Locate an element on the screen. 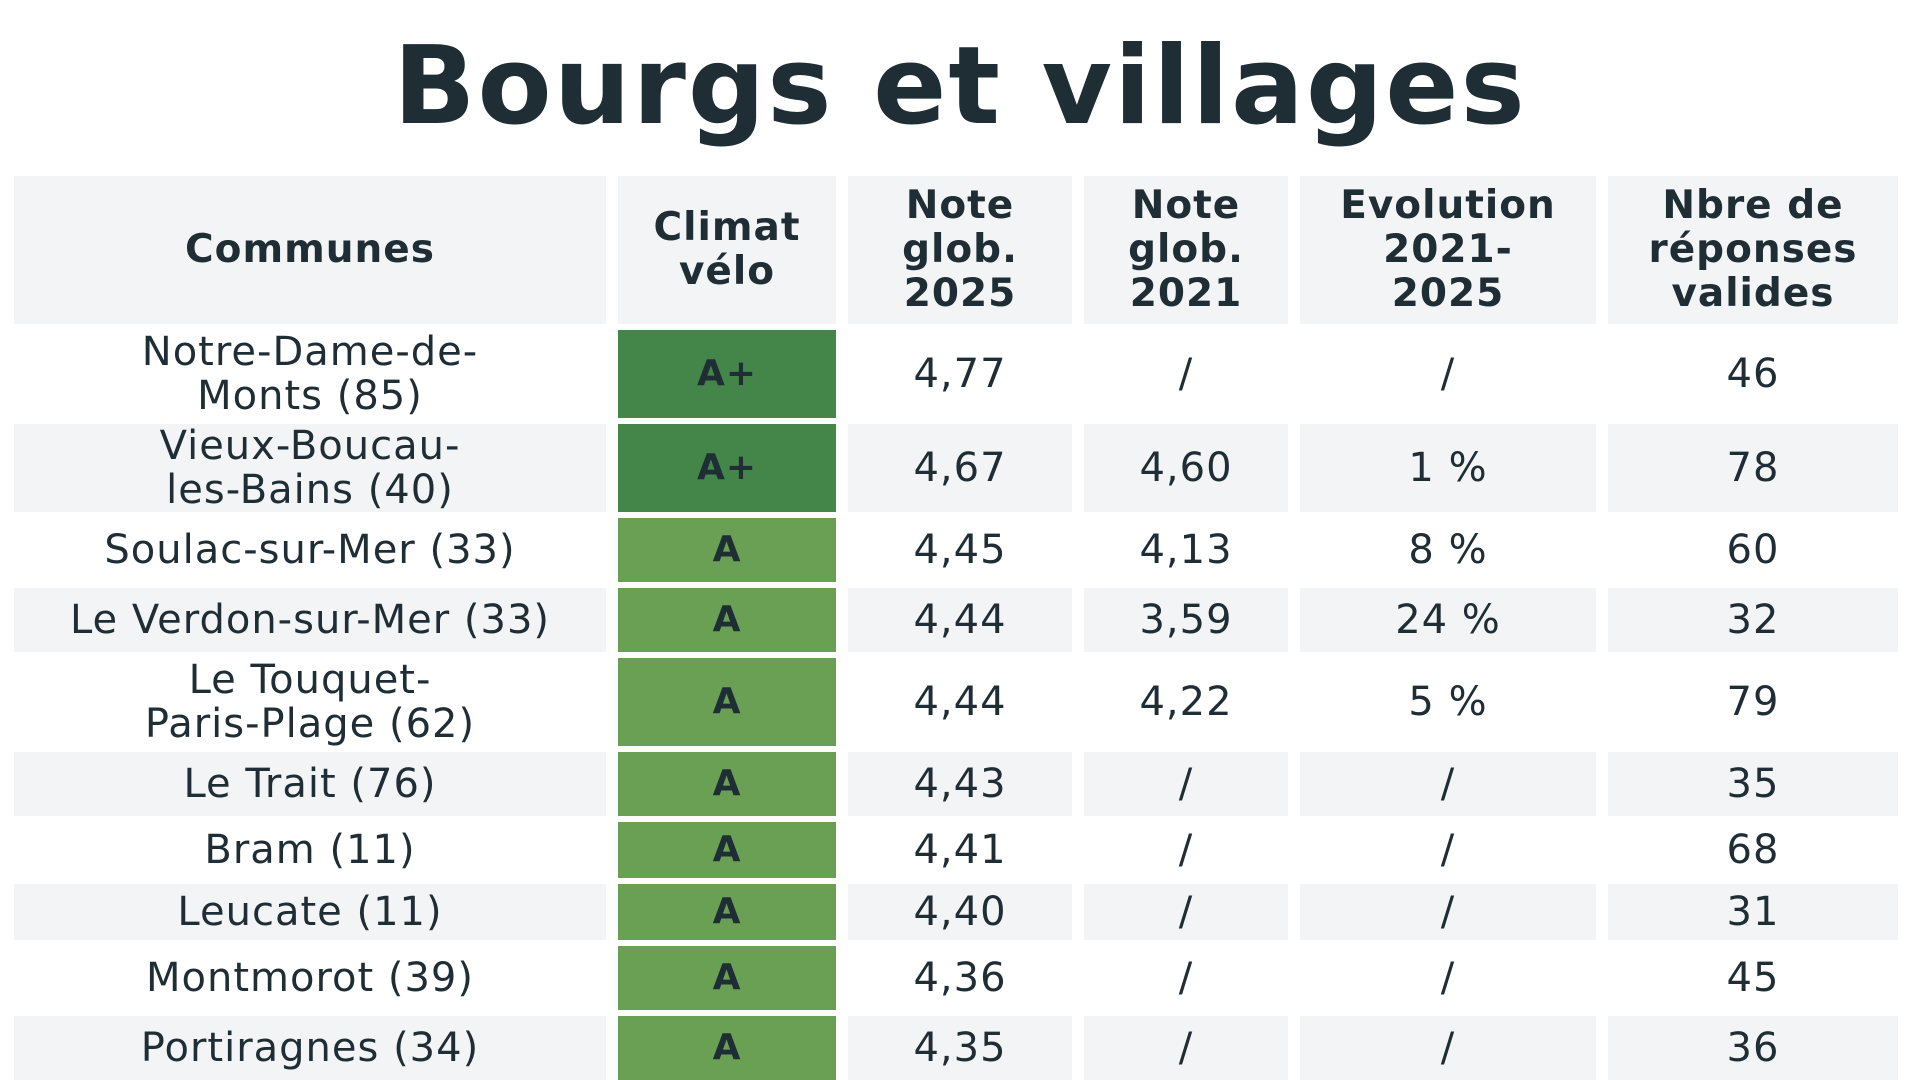 The width and height of the screenshot is (1920, 1080). header-evolution: Evolution 2021- 2025 is located at coordinates (1448, 250).